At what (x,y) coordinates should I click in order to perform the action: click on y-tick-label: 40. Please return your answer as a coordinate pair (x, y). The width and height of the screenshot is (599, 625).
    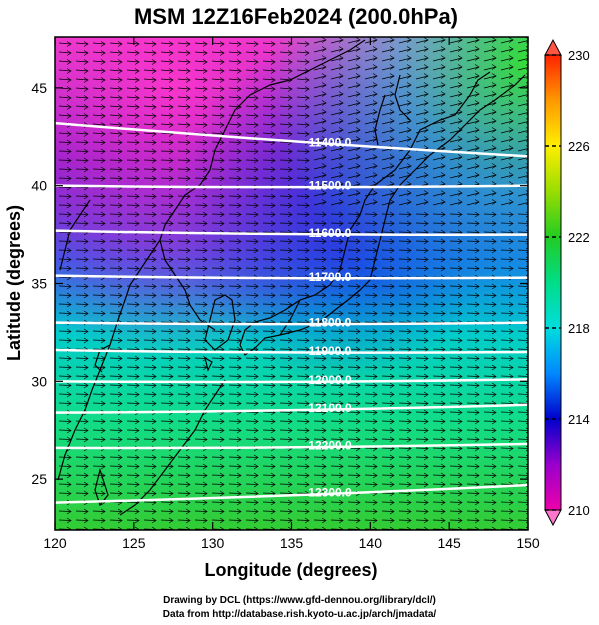
    Looking at the image, I should click on (39, 186).